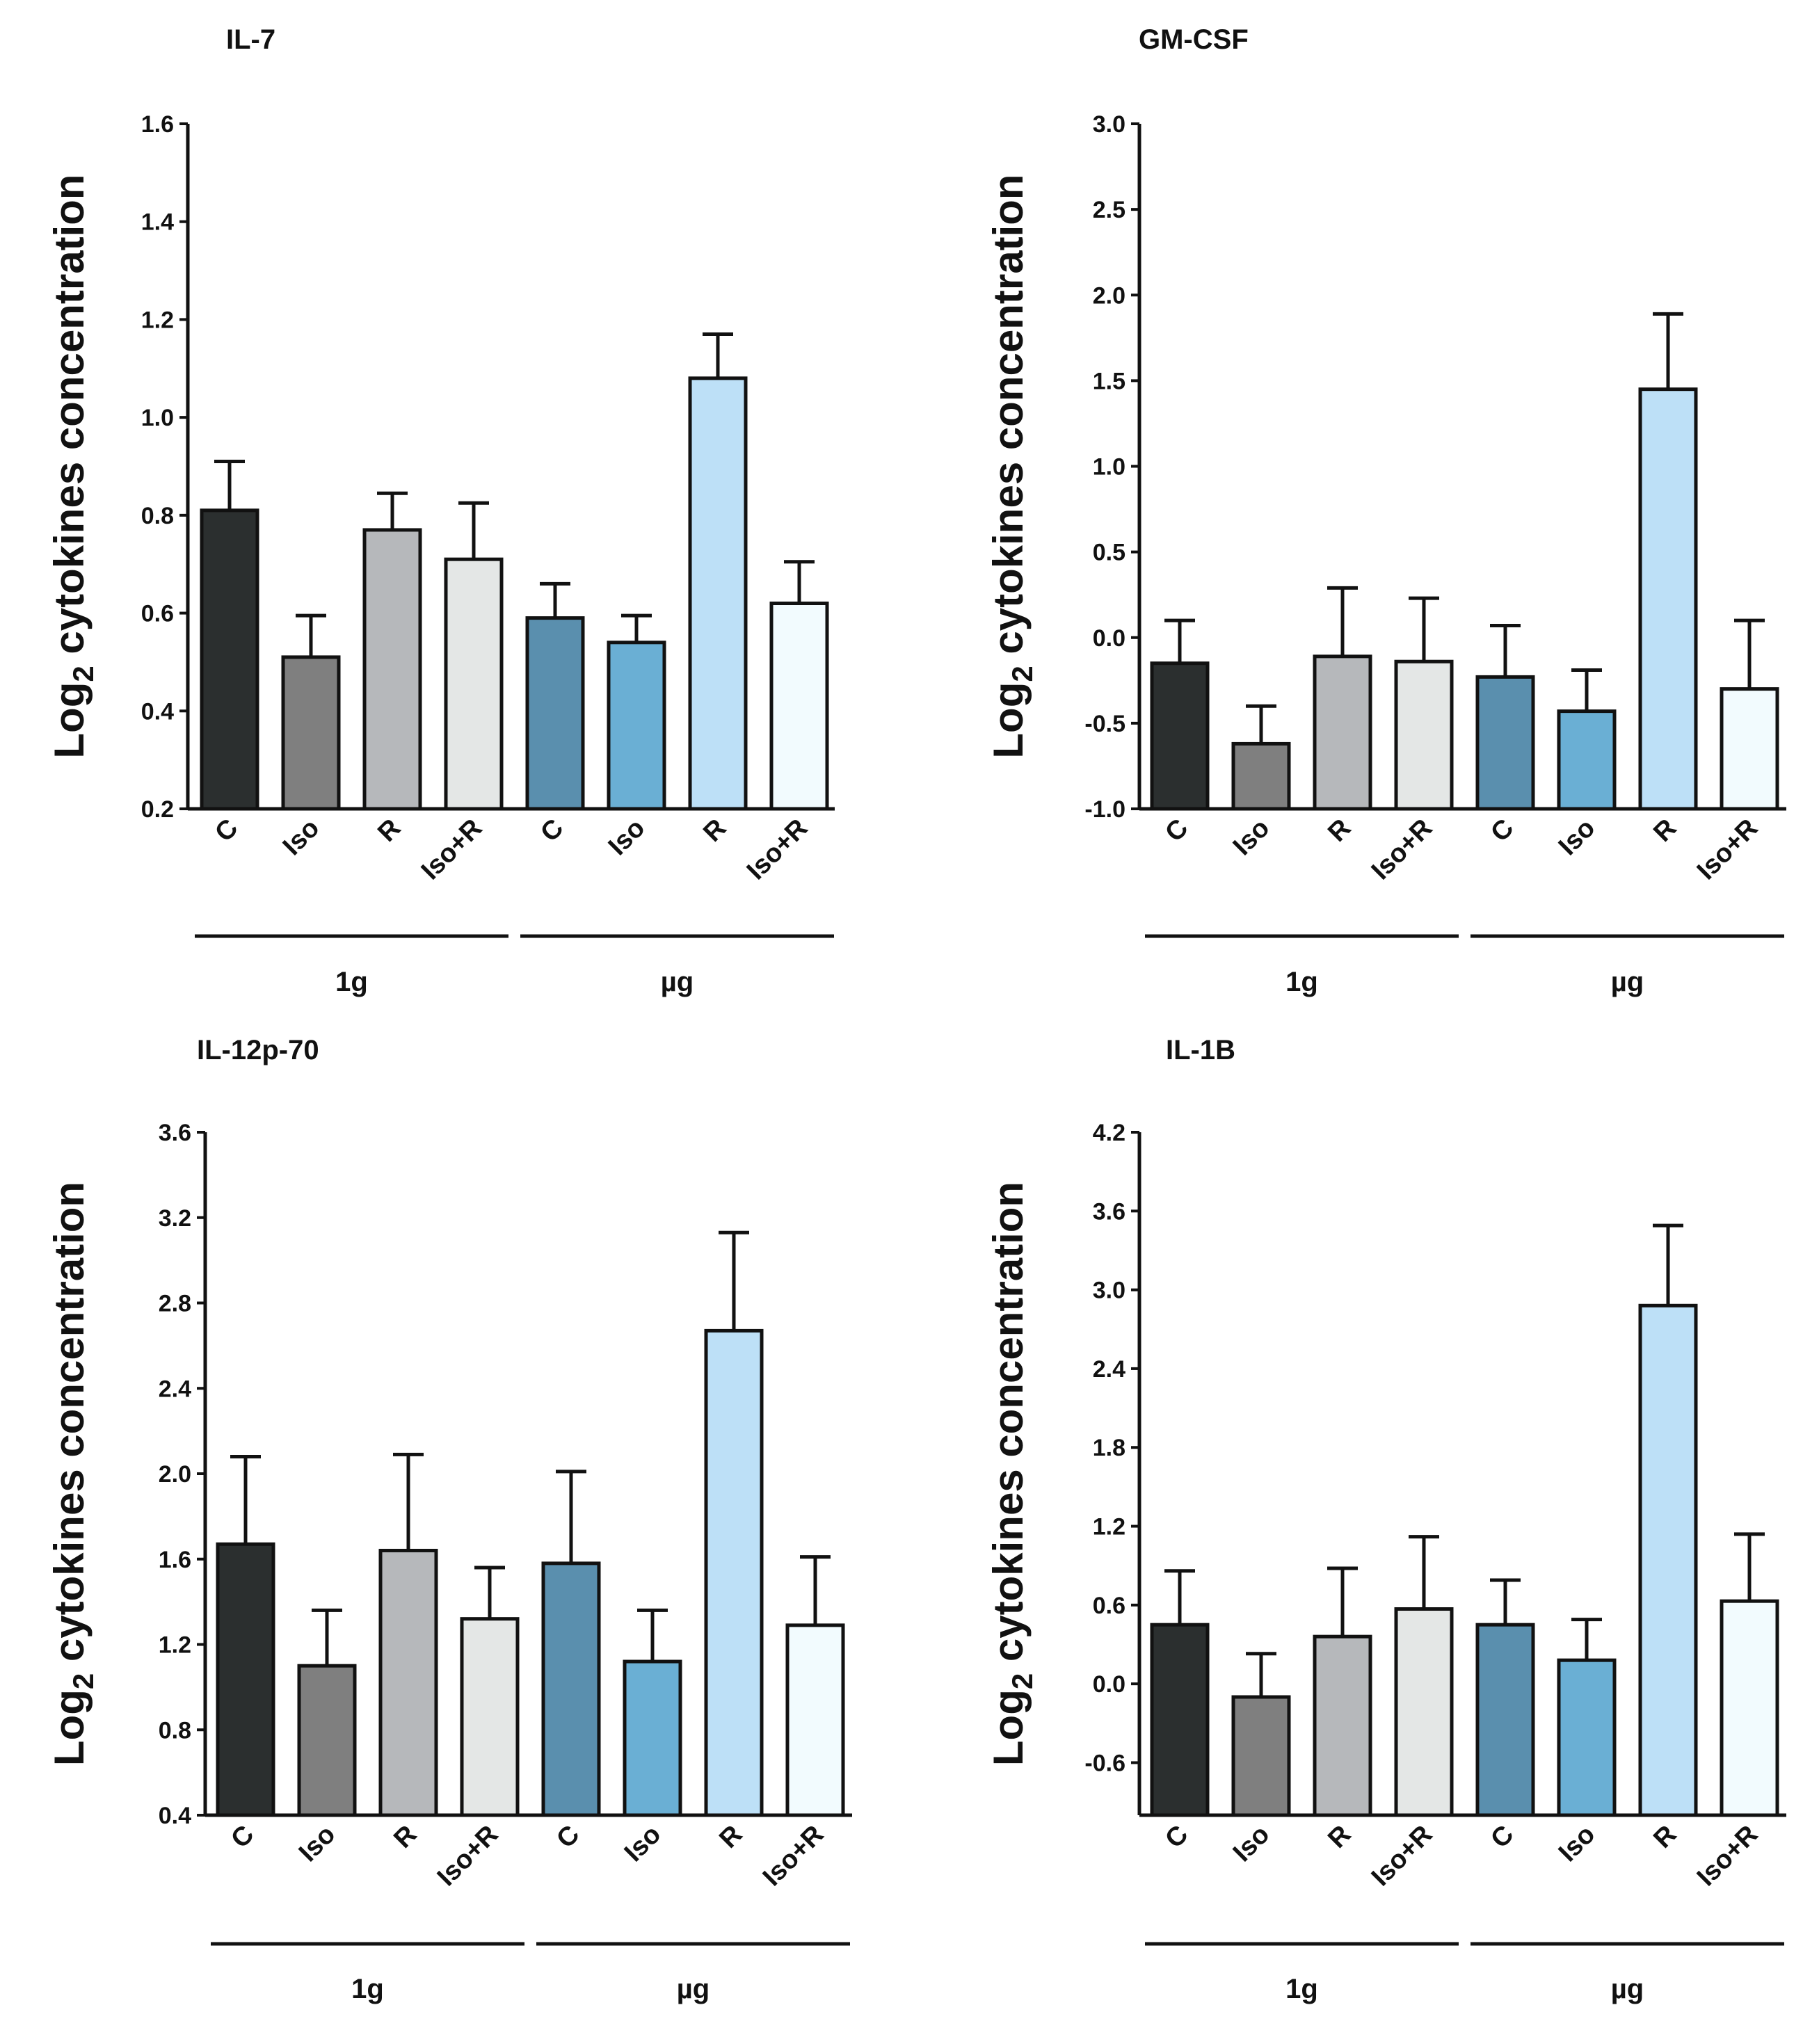 This screenshot has height=2044, width=1819. Describe the element at coordinates (1109, 553) in the screenshot. I see `y-tick-label: 0.5` at that location.